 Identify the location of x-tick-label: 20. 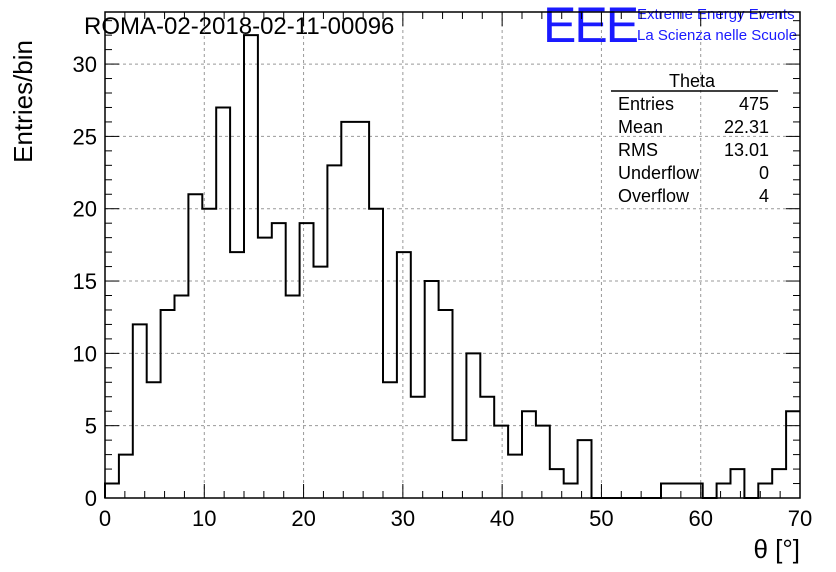
(303, 518).